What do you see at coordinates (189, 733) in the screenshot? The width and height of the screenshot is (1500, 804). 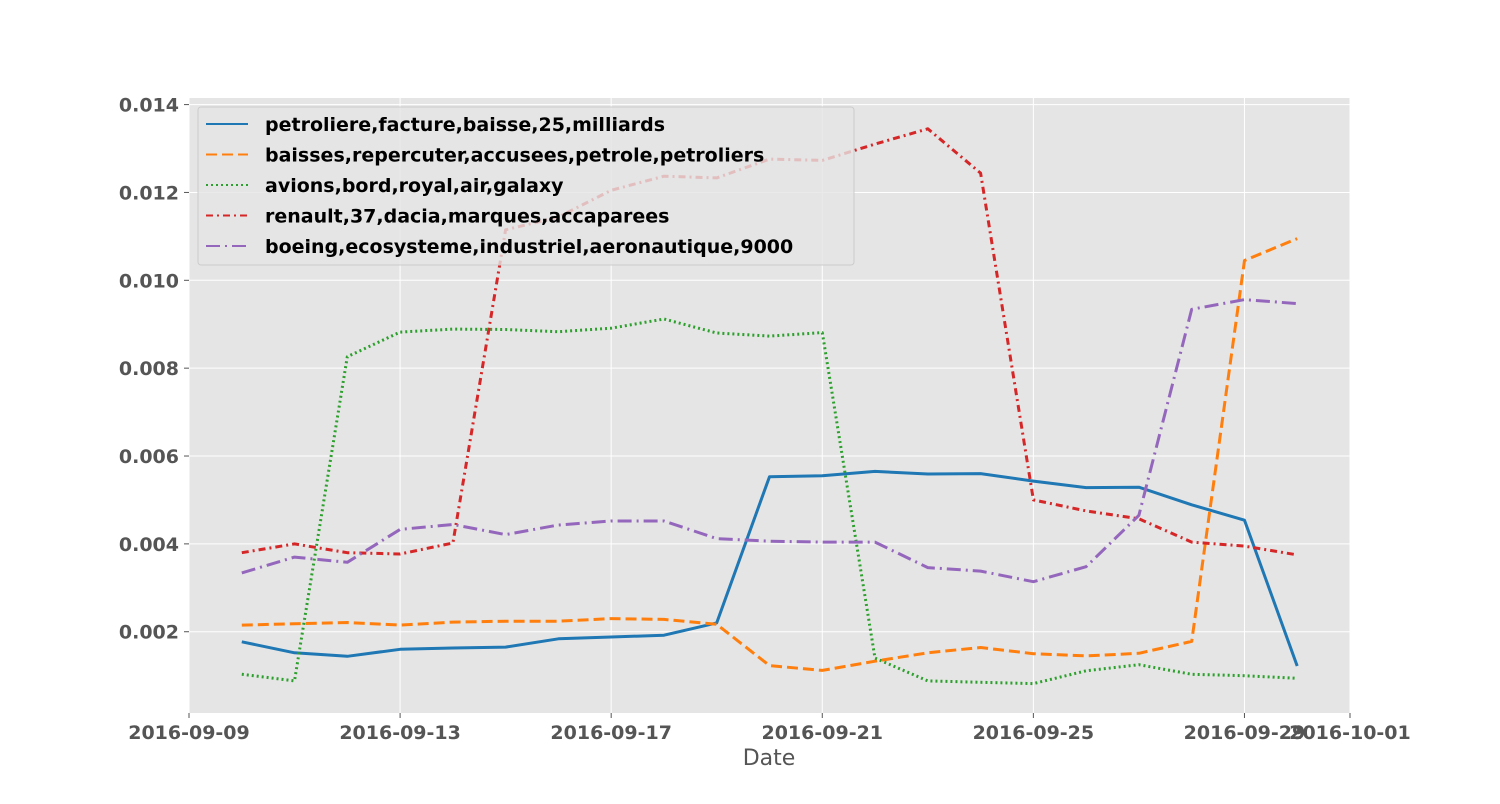 I see `x-tick-label: 2016-09-09` at bounding box center [189, 733].